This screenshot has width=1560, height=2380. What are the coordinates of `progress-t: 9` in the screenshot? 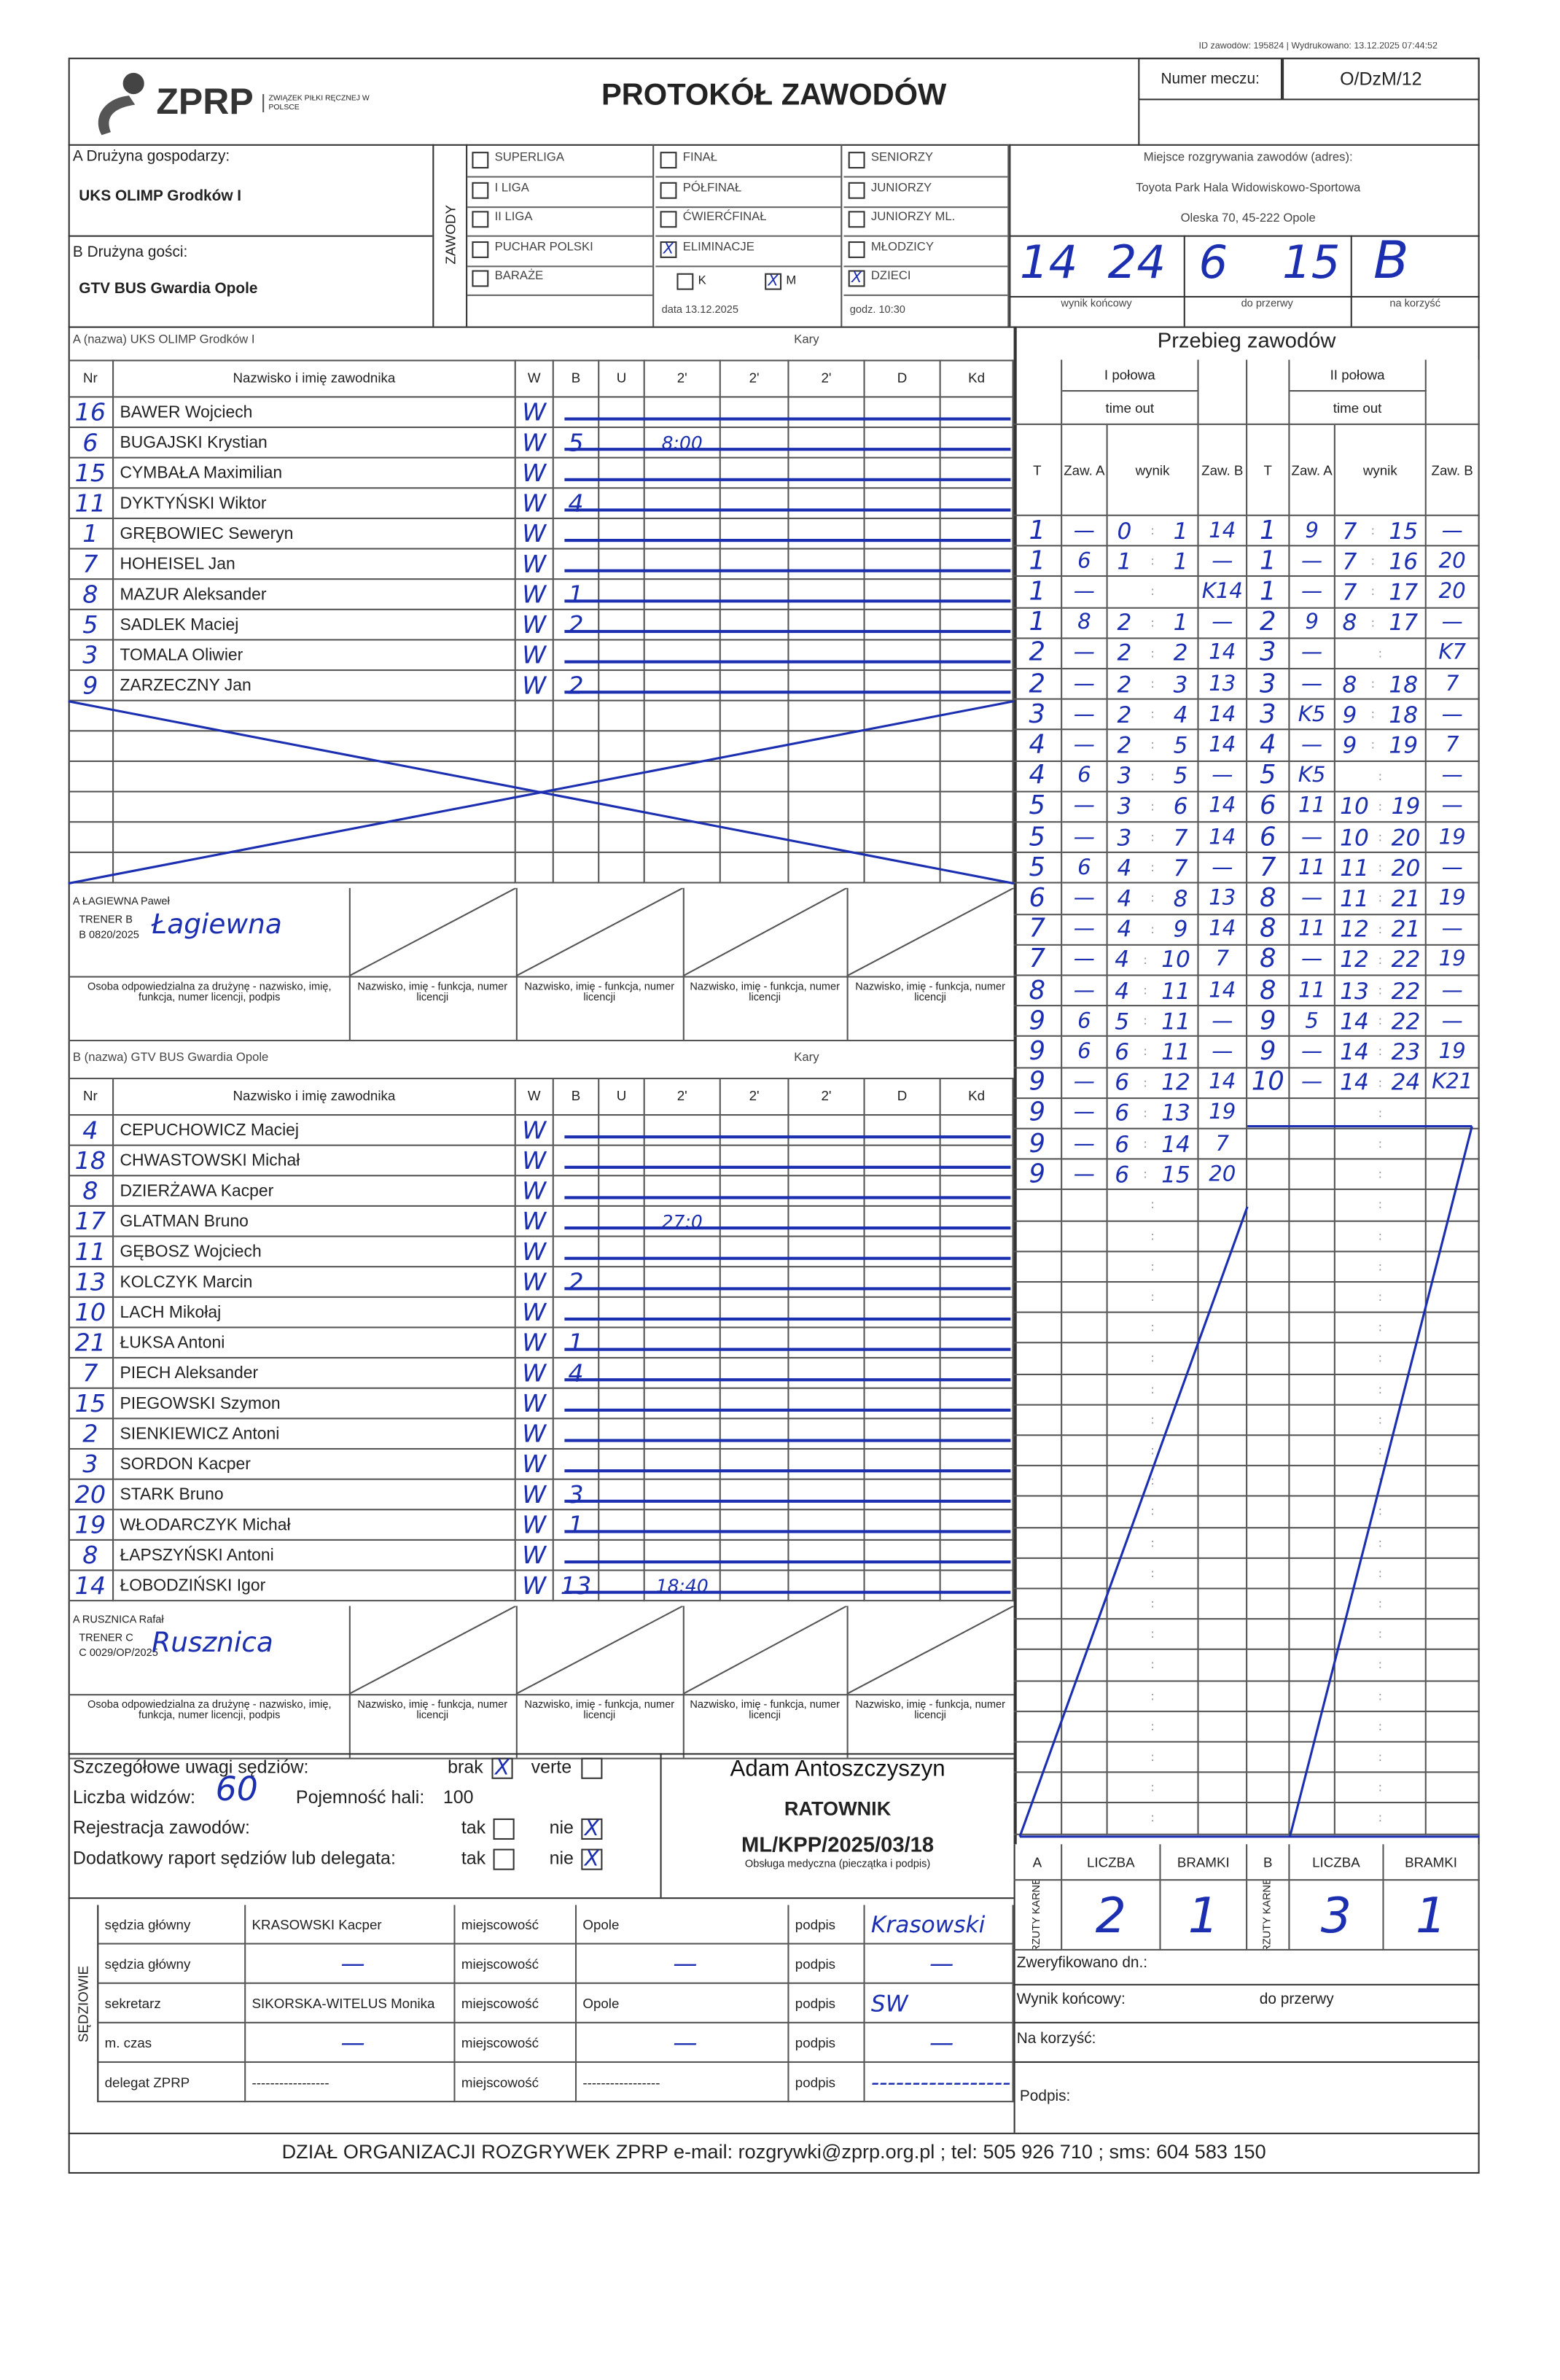 It's located at (1268, 1022).